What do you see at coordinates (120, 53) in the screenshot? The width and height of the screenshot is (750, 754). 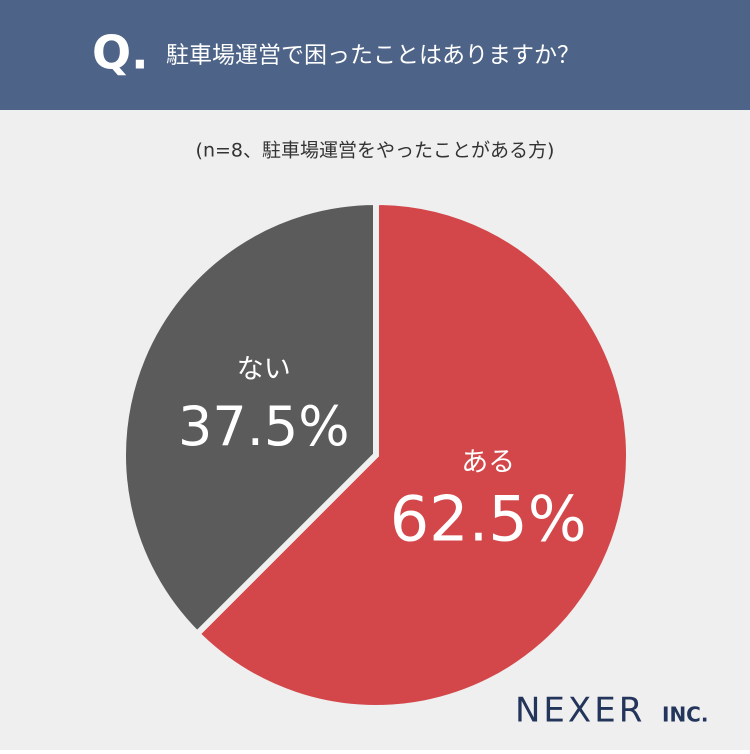 I see `question-mark: Q.` at bounding box center [120, 53].